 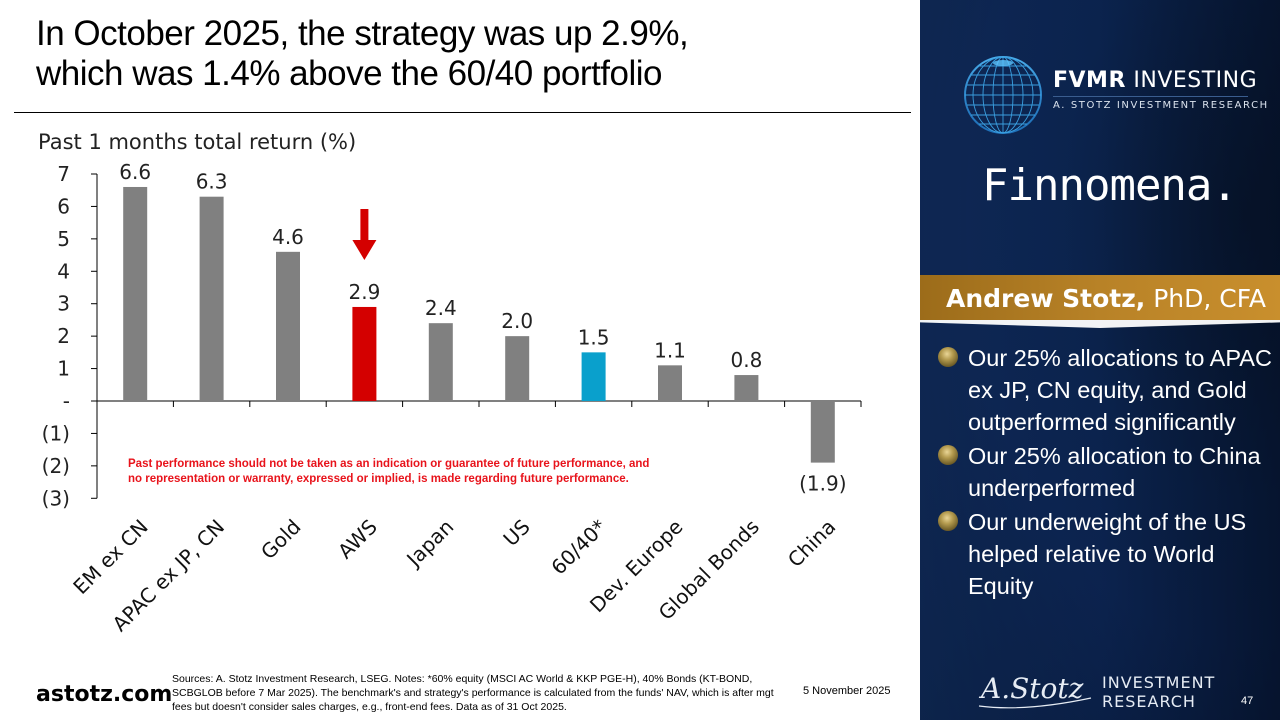 I want to click on title-divider, so click(x=462, y=112).